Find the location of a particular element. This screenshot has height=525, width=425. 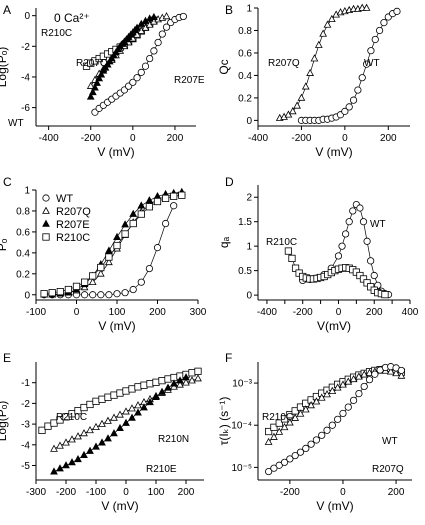

x-tick-label: -400 is located at coordinates (258, 138).